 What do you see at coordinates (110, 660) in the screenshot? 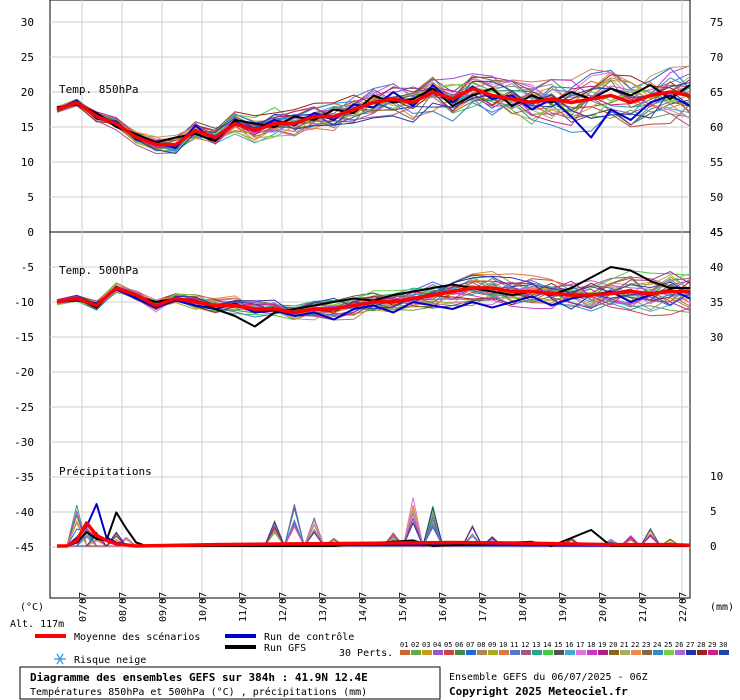
I see `legend-snow-label: Risque neige` at bounding box center [110, 660].